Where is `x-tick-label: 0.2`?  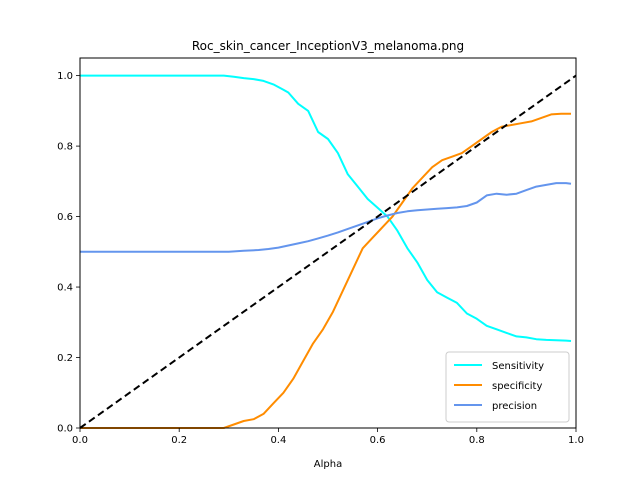 x-tick-label: 0.2 is located at coordinates (179, 440).